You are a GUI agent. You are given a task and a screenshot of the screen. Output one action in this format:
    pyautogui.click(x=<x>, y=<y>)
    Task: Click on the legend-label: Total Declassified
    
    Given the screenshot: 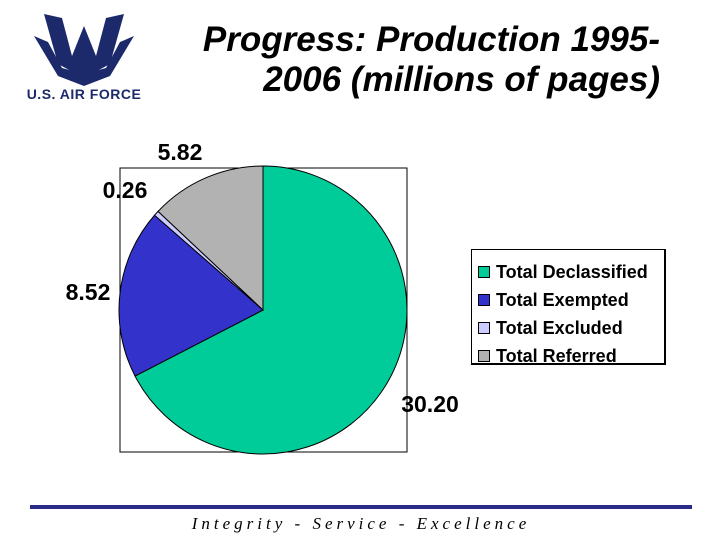 What is the action you would take?
    pyautogui.click(x=572, y=271)
    